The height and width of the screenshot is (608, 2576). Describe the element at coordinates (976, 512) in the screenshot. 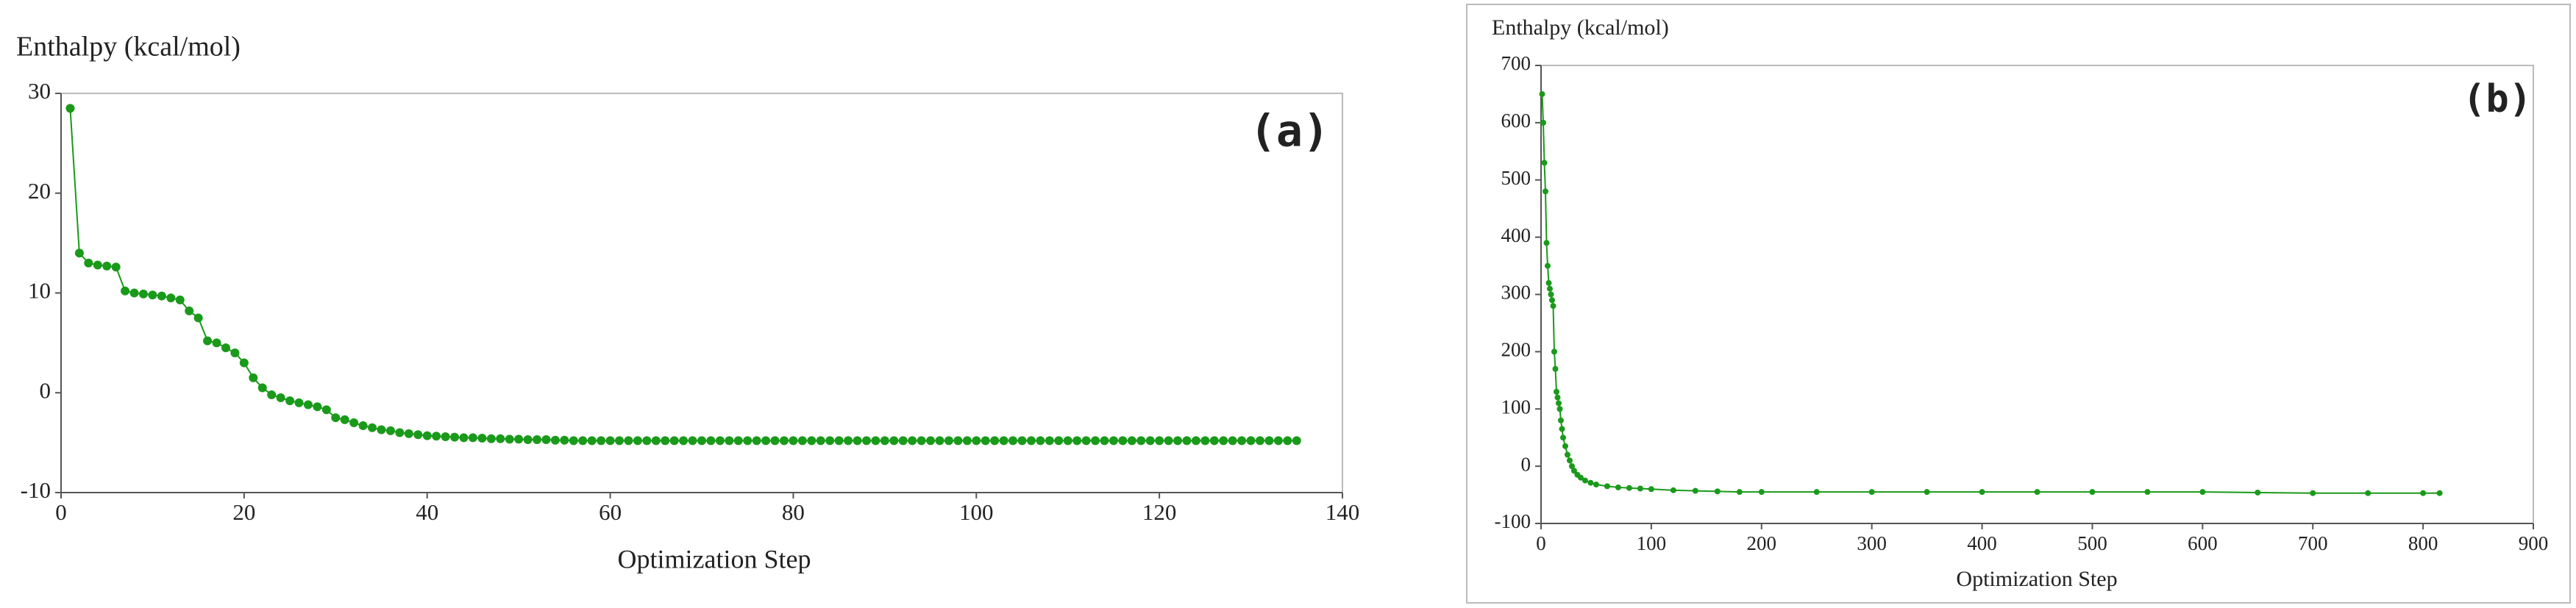

I see `x-tick-label: 100` at that location.